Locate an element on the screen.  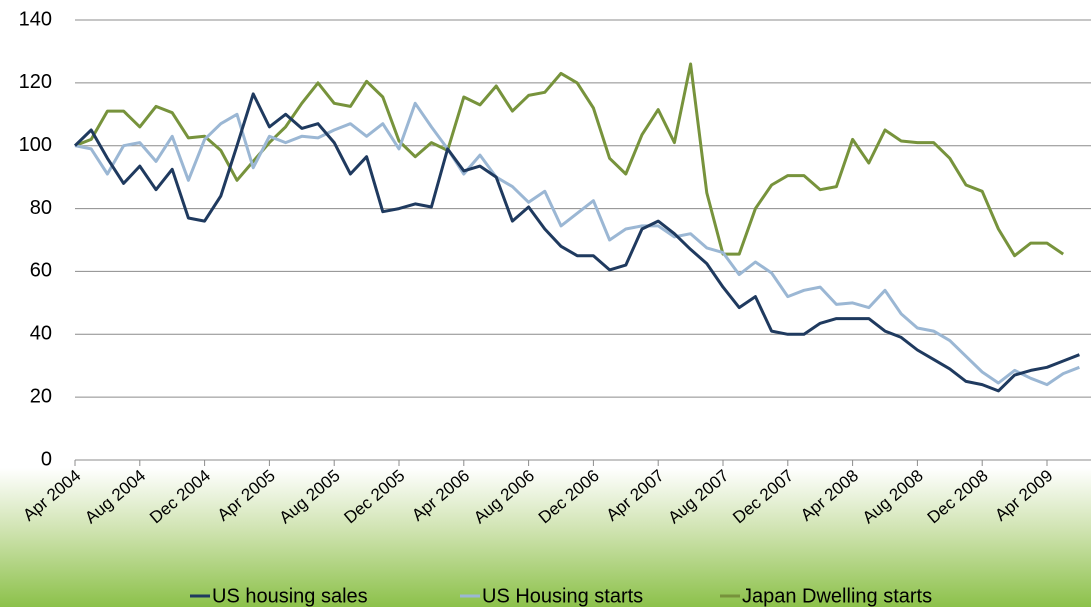
y-tick-label: 0 is located at coordinates (46, 459).